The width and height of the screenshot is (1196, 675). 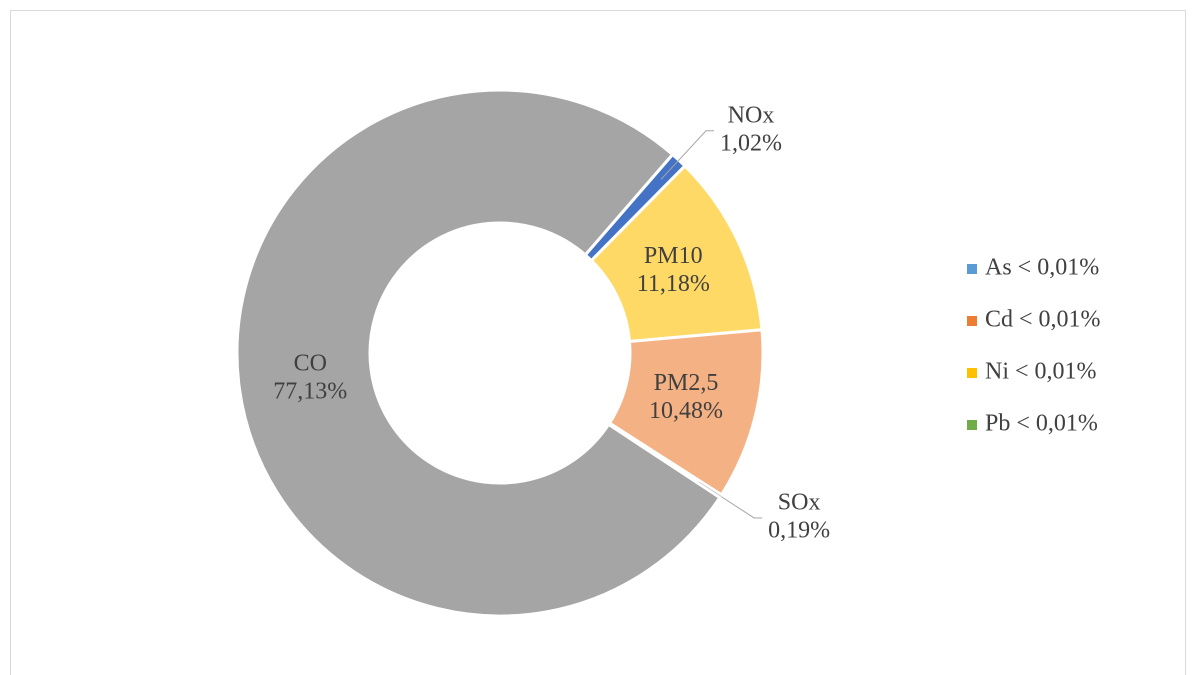 I want to click on slice-value-label: 77,13%, so click(x=310, y=392).